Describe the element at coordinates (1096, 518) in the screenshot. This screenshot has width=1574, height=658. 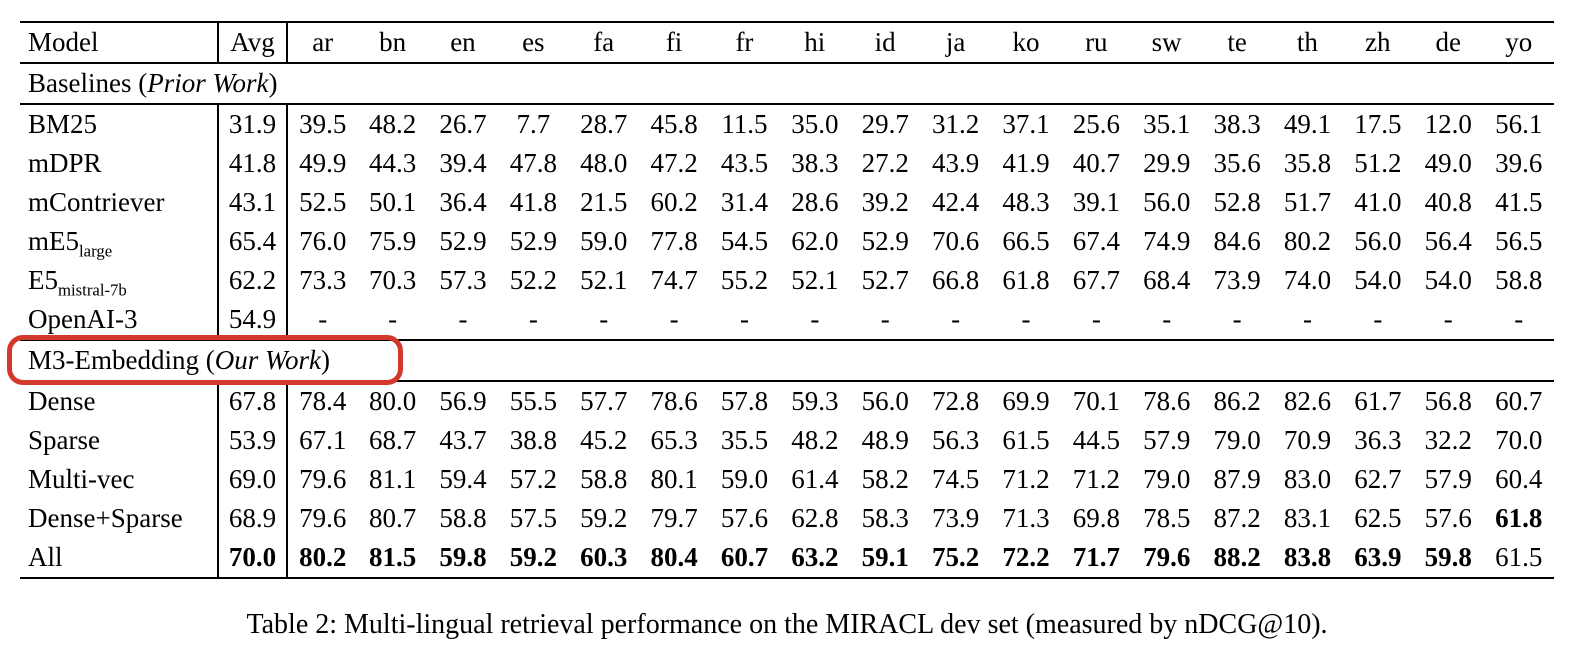
I see `score-value: 69.8` at that location.